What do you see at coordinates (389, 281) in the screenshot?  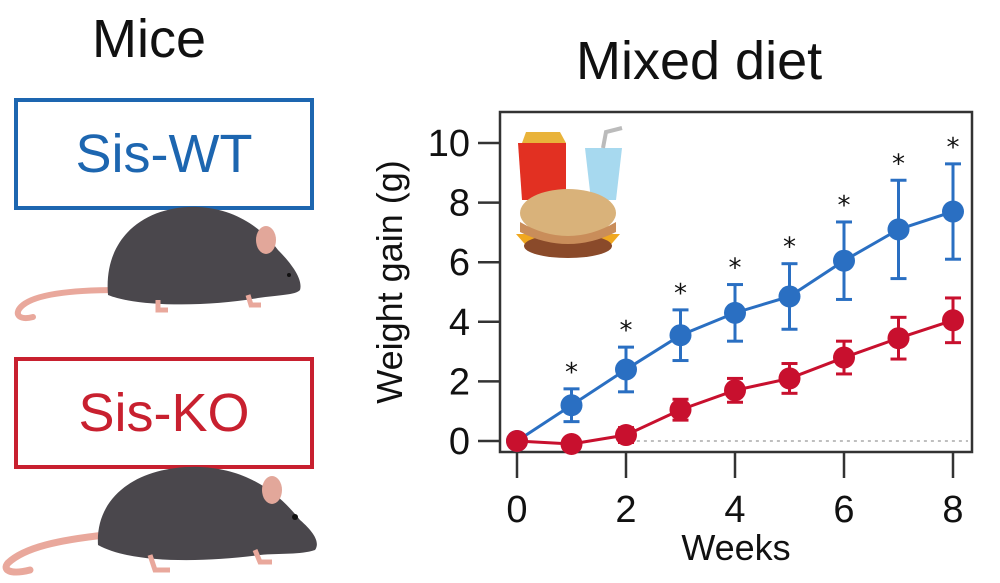 I see `y-axis-label: Weight gain (g)` at bounding box center [389, 281].